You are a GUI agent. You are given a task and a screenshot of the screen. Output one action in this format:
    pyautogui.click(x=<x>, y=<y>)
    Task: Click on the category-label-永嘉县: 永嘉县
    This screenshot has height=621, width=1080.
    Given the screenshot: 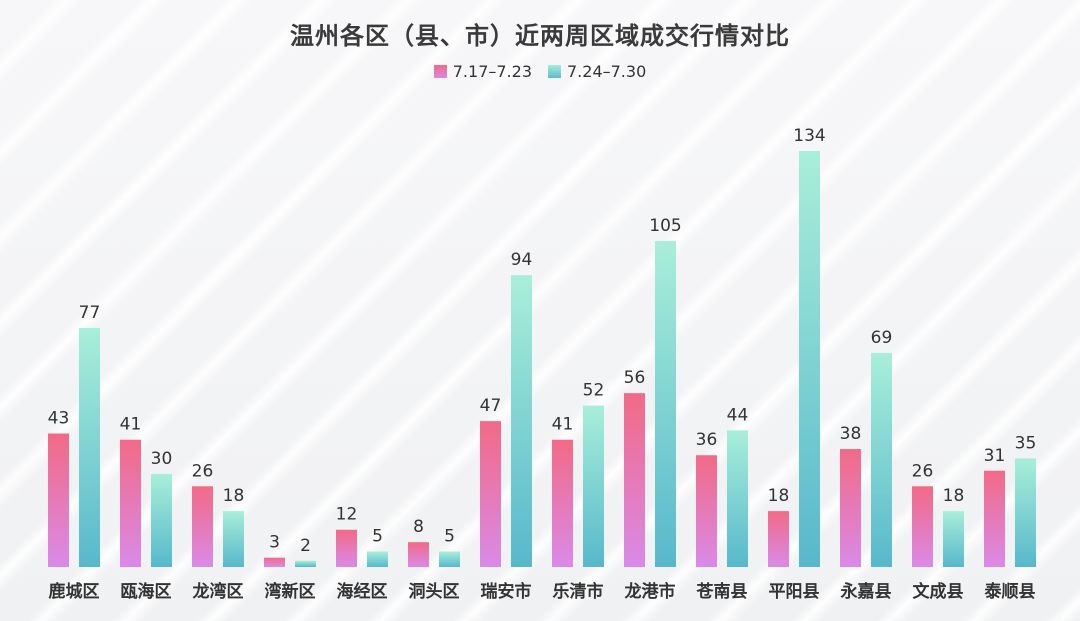 What is the action you would take?
    pyautogui.click(x=866, y=591)
    